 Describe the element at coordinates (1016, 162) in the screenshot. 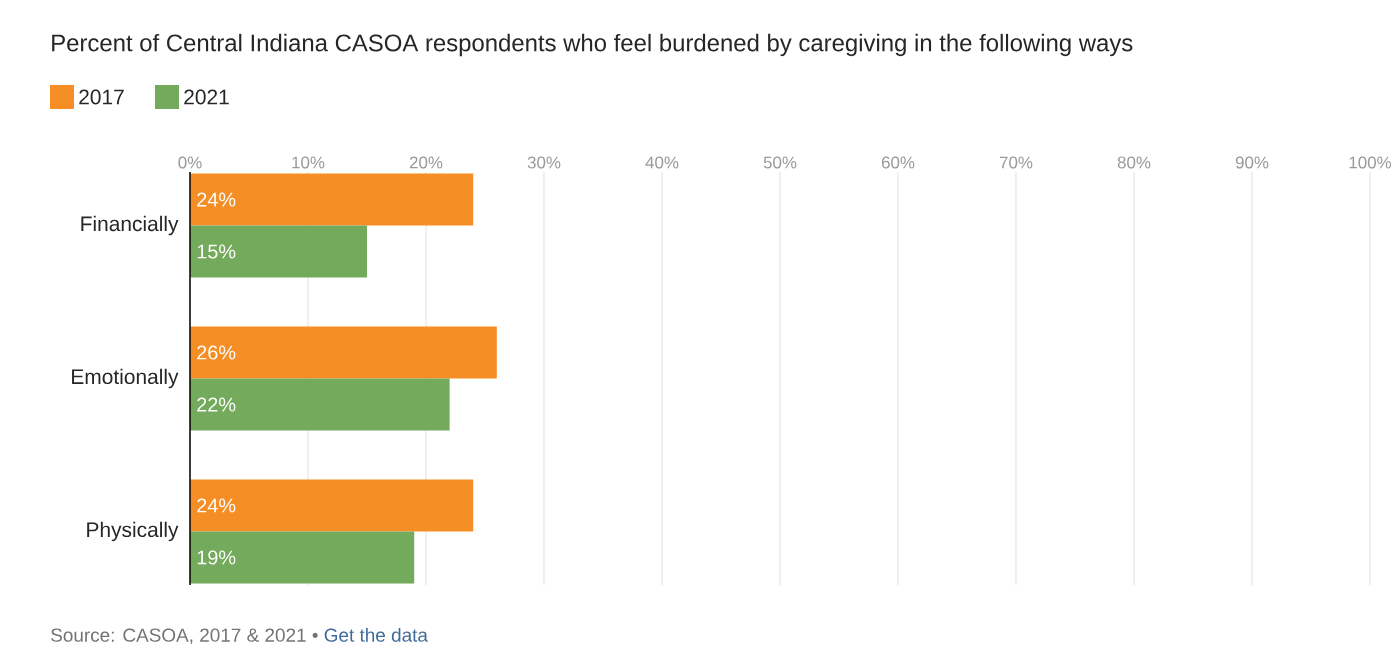

I see `x-tick-label: 70%` at that location.